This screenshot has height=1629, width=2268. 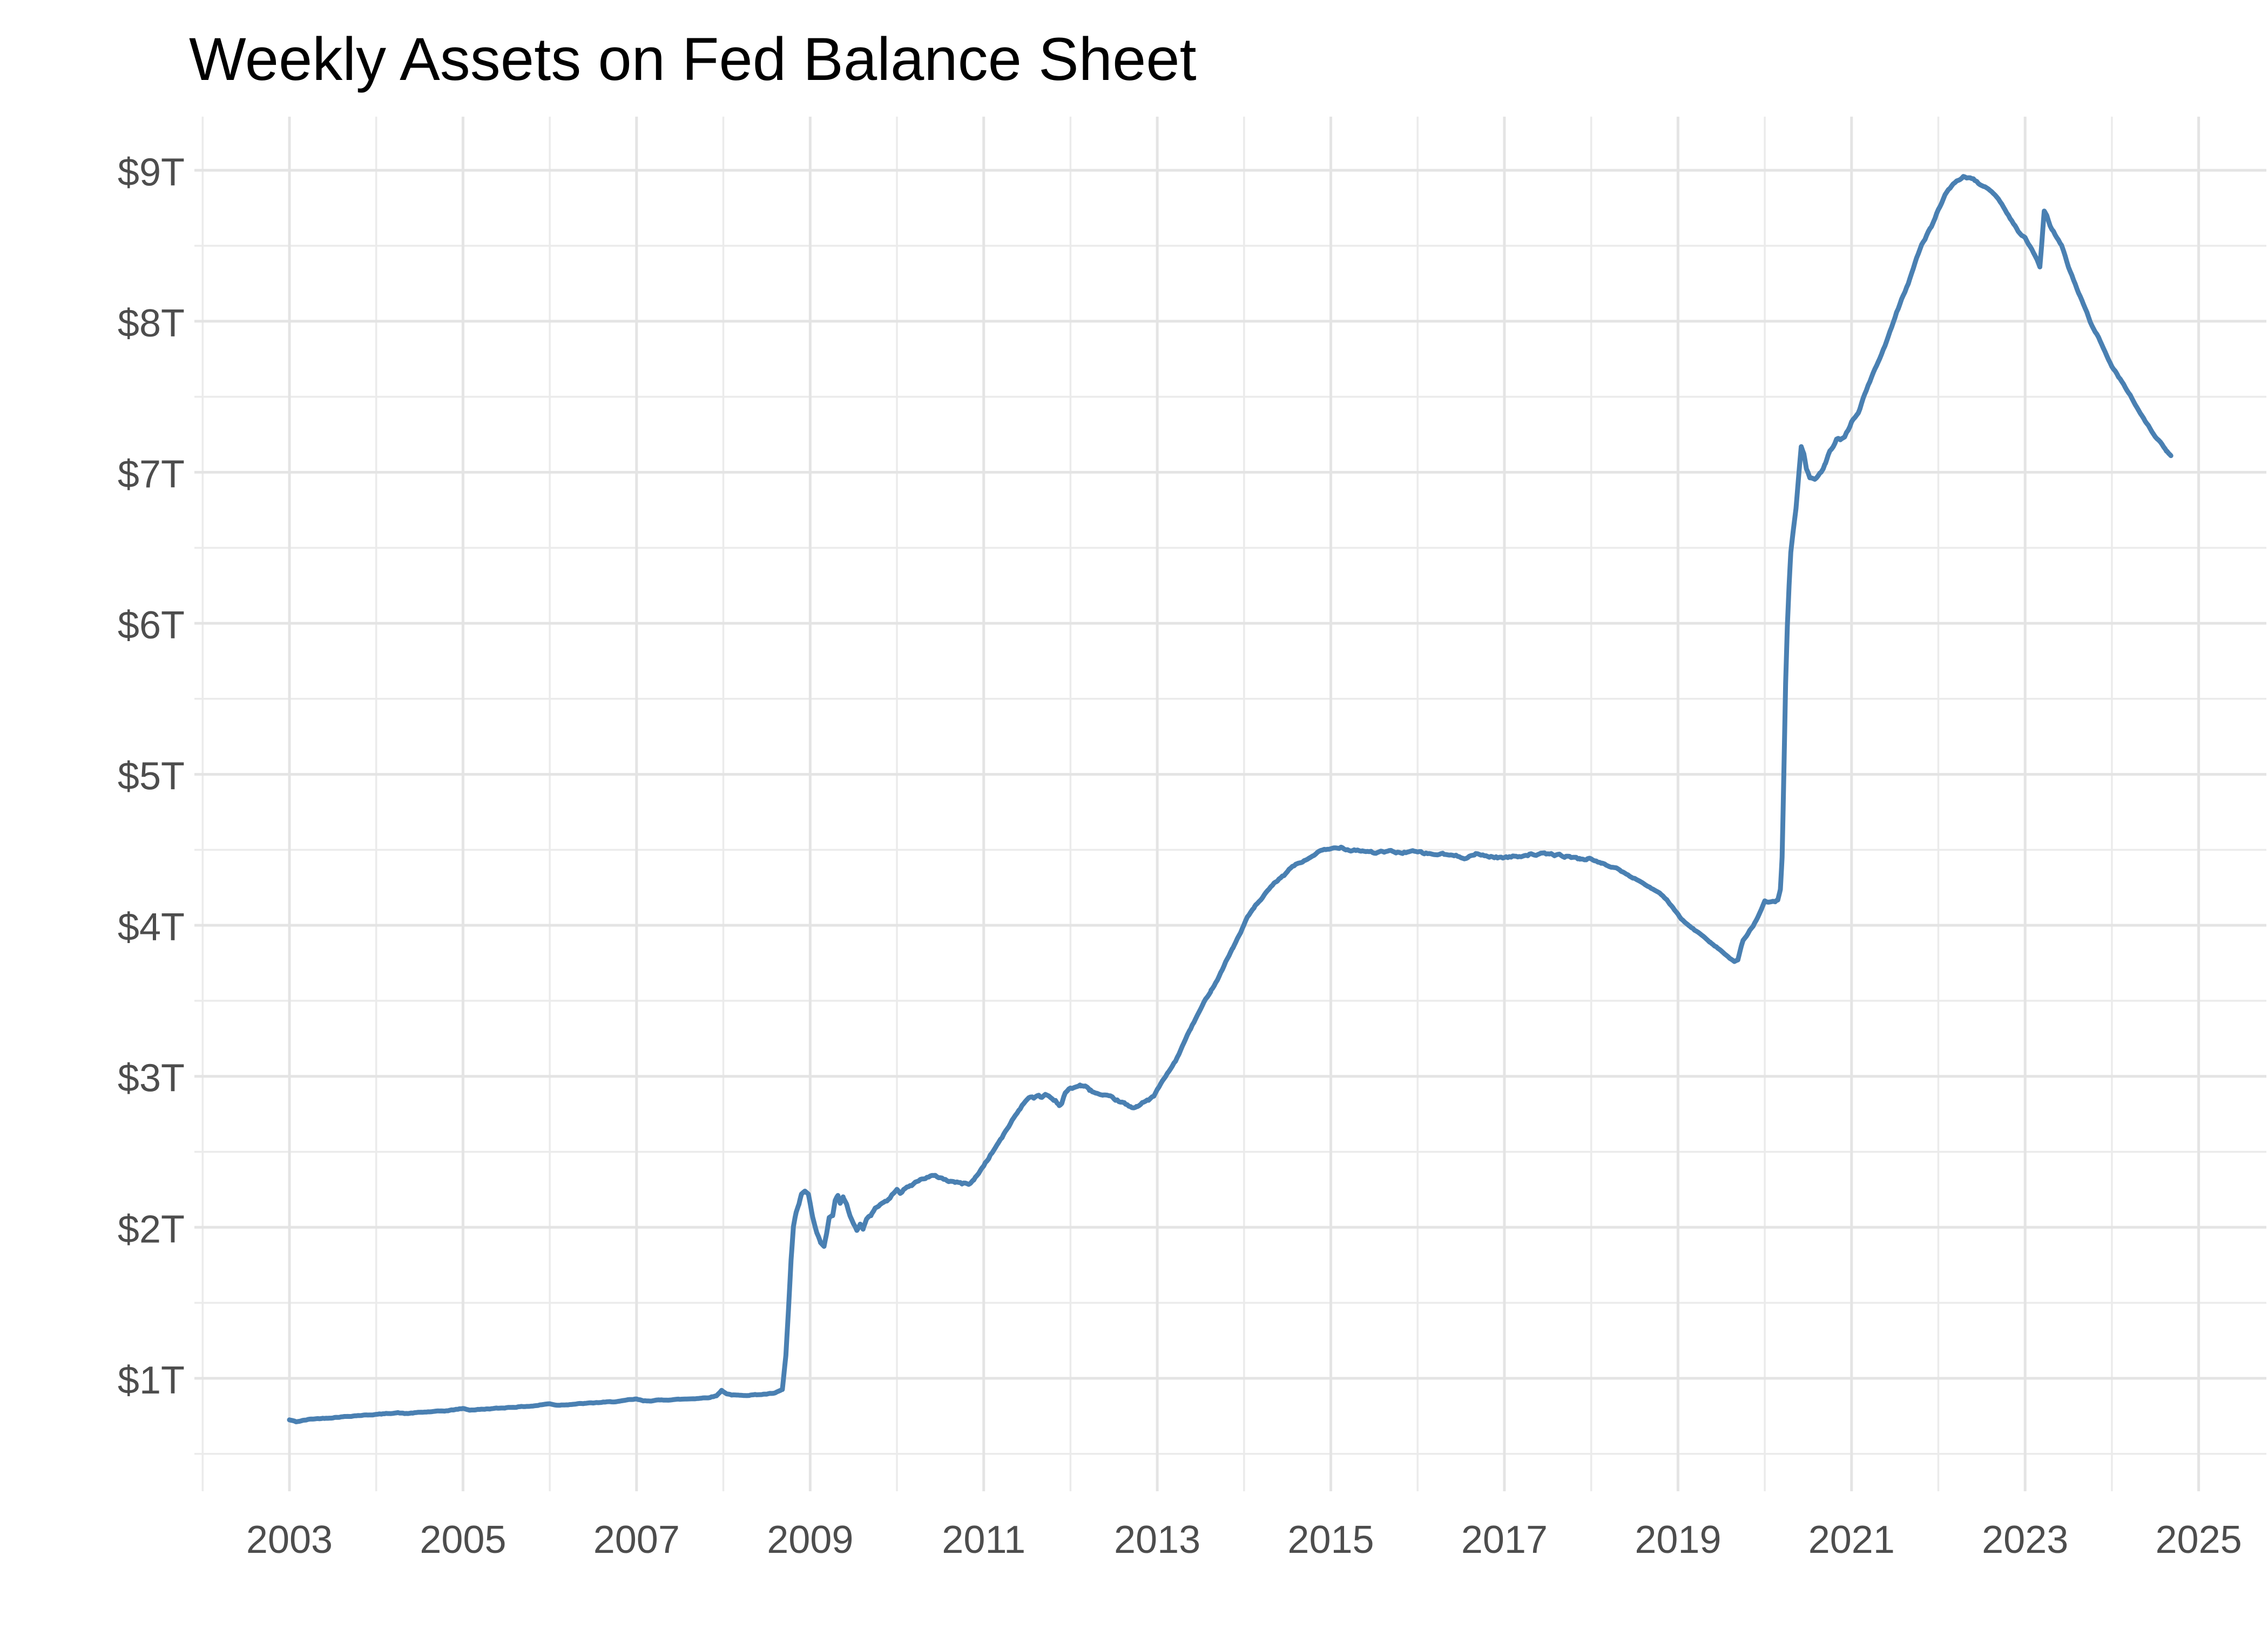 What do you see at coordinates (636, 1539) in the screenshot?
I see `x-tick-label: 2007` at bounding box center [636, 1539].